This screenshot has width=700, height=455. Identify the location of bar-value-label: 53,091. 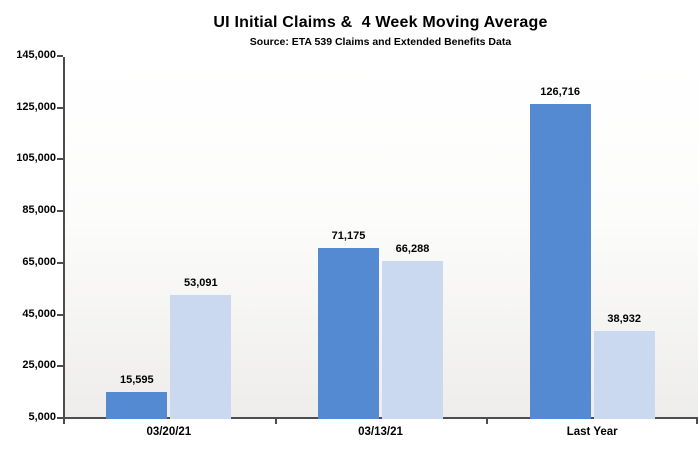
(201, 282).